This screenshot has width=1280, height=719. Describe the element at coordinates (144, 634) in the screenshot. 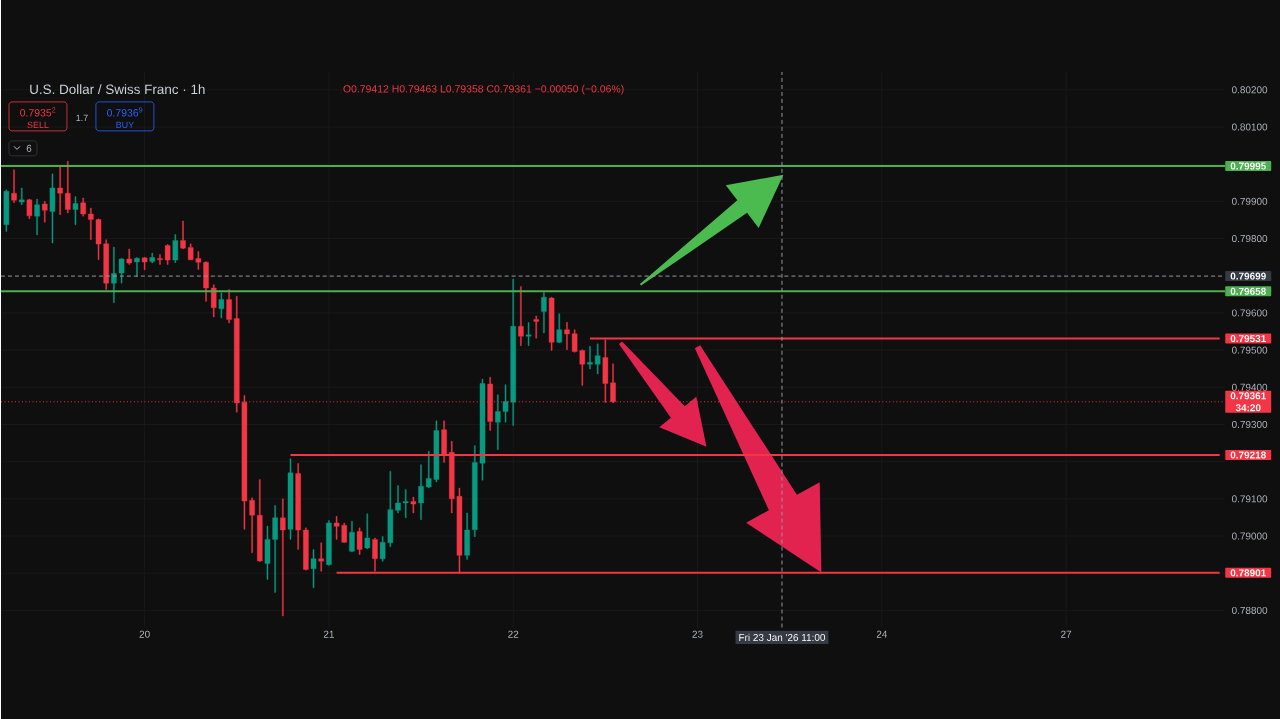

I see `x-tick-label: 20` at that location.